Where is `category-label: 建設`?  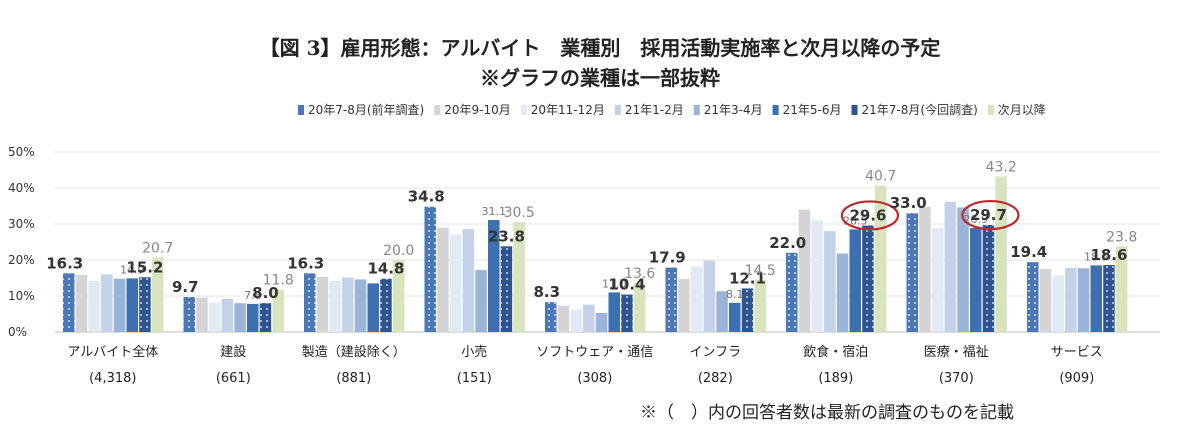
category-label: 建設 is located at coordinates (233, 352).